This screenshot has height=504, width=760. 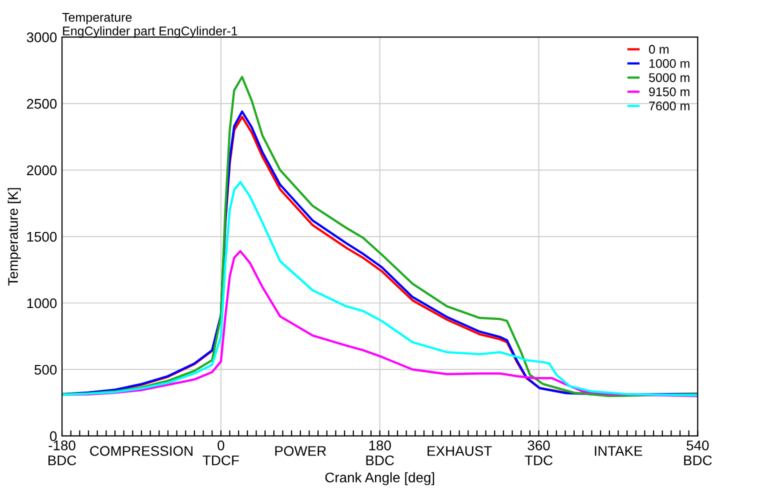 I want to click on x-tick-label: 360 TDC, so click(x=538, y=453).